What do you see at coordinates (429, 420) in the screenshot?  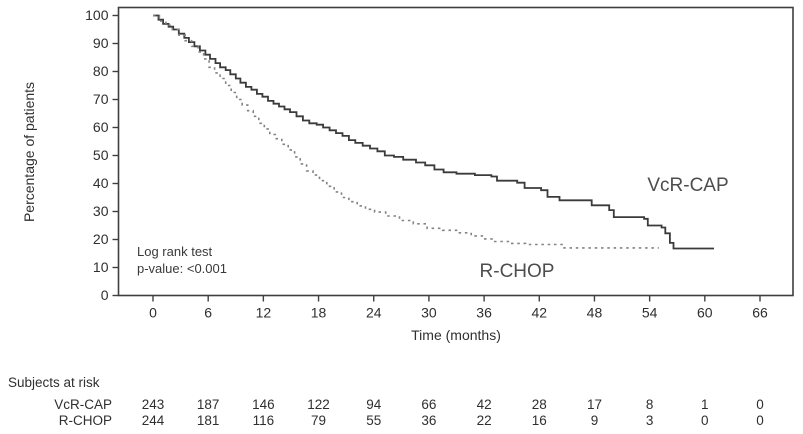 I see `risk-count: 36` at bounding box center [429, 420].